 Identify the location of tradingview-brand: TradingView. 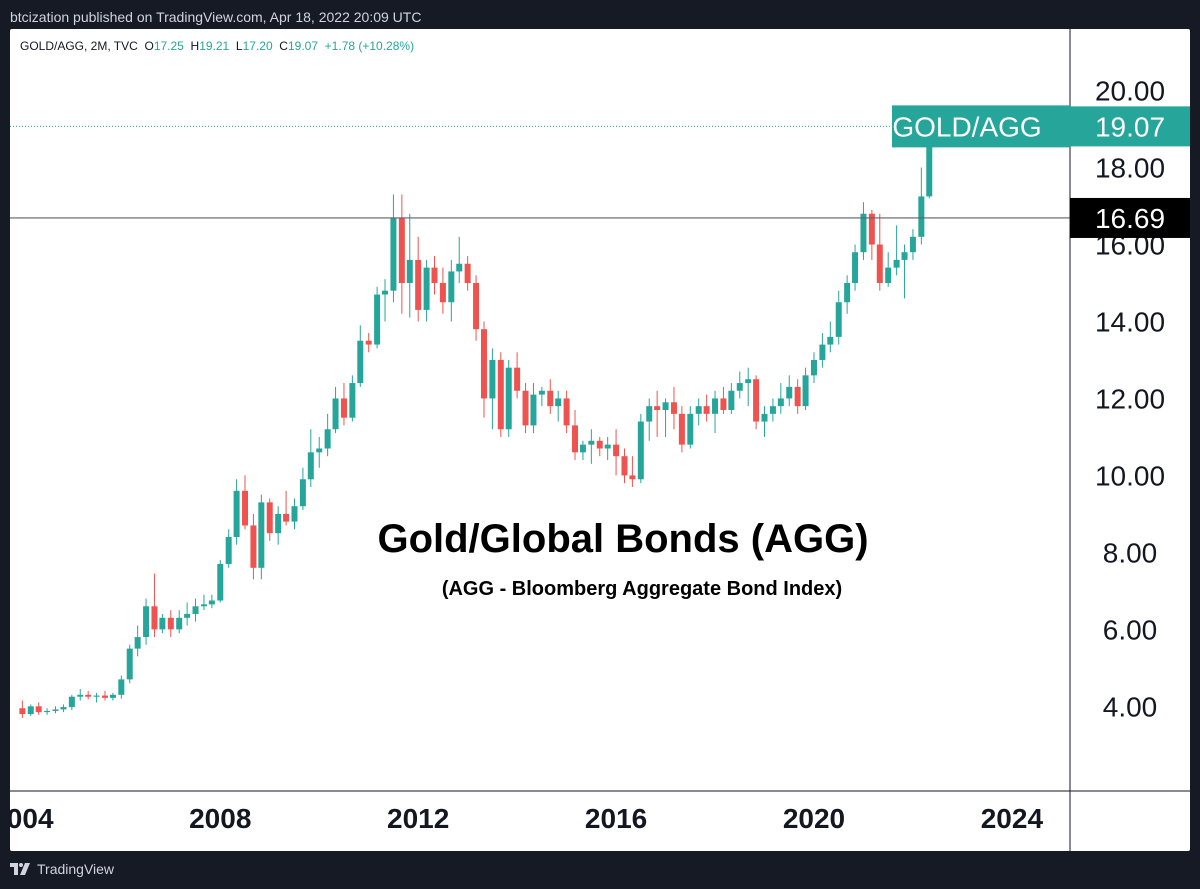
(76, 869).